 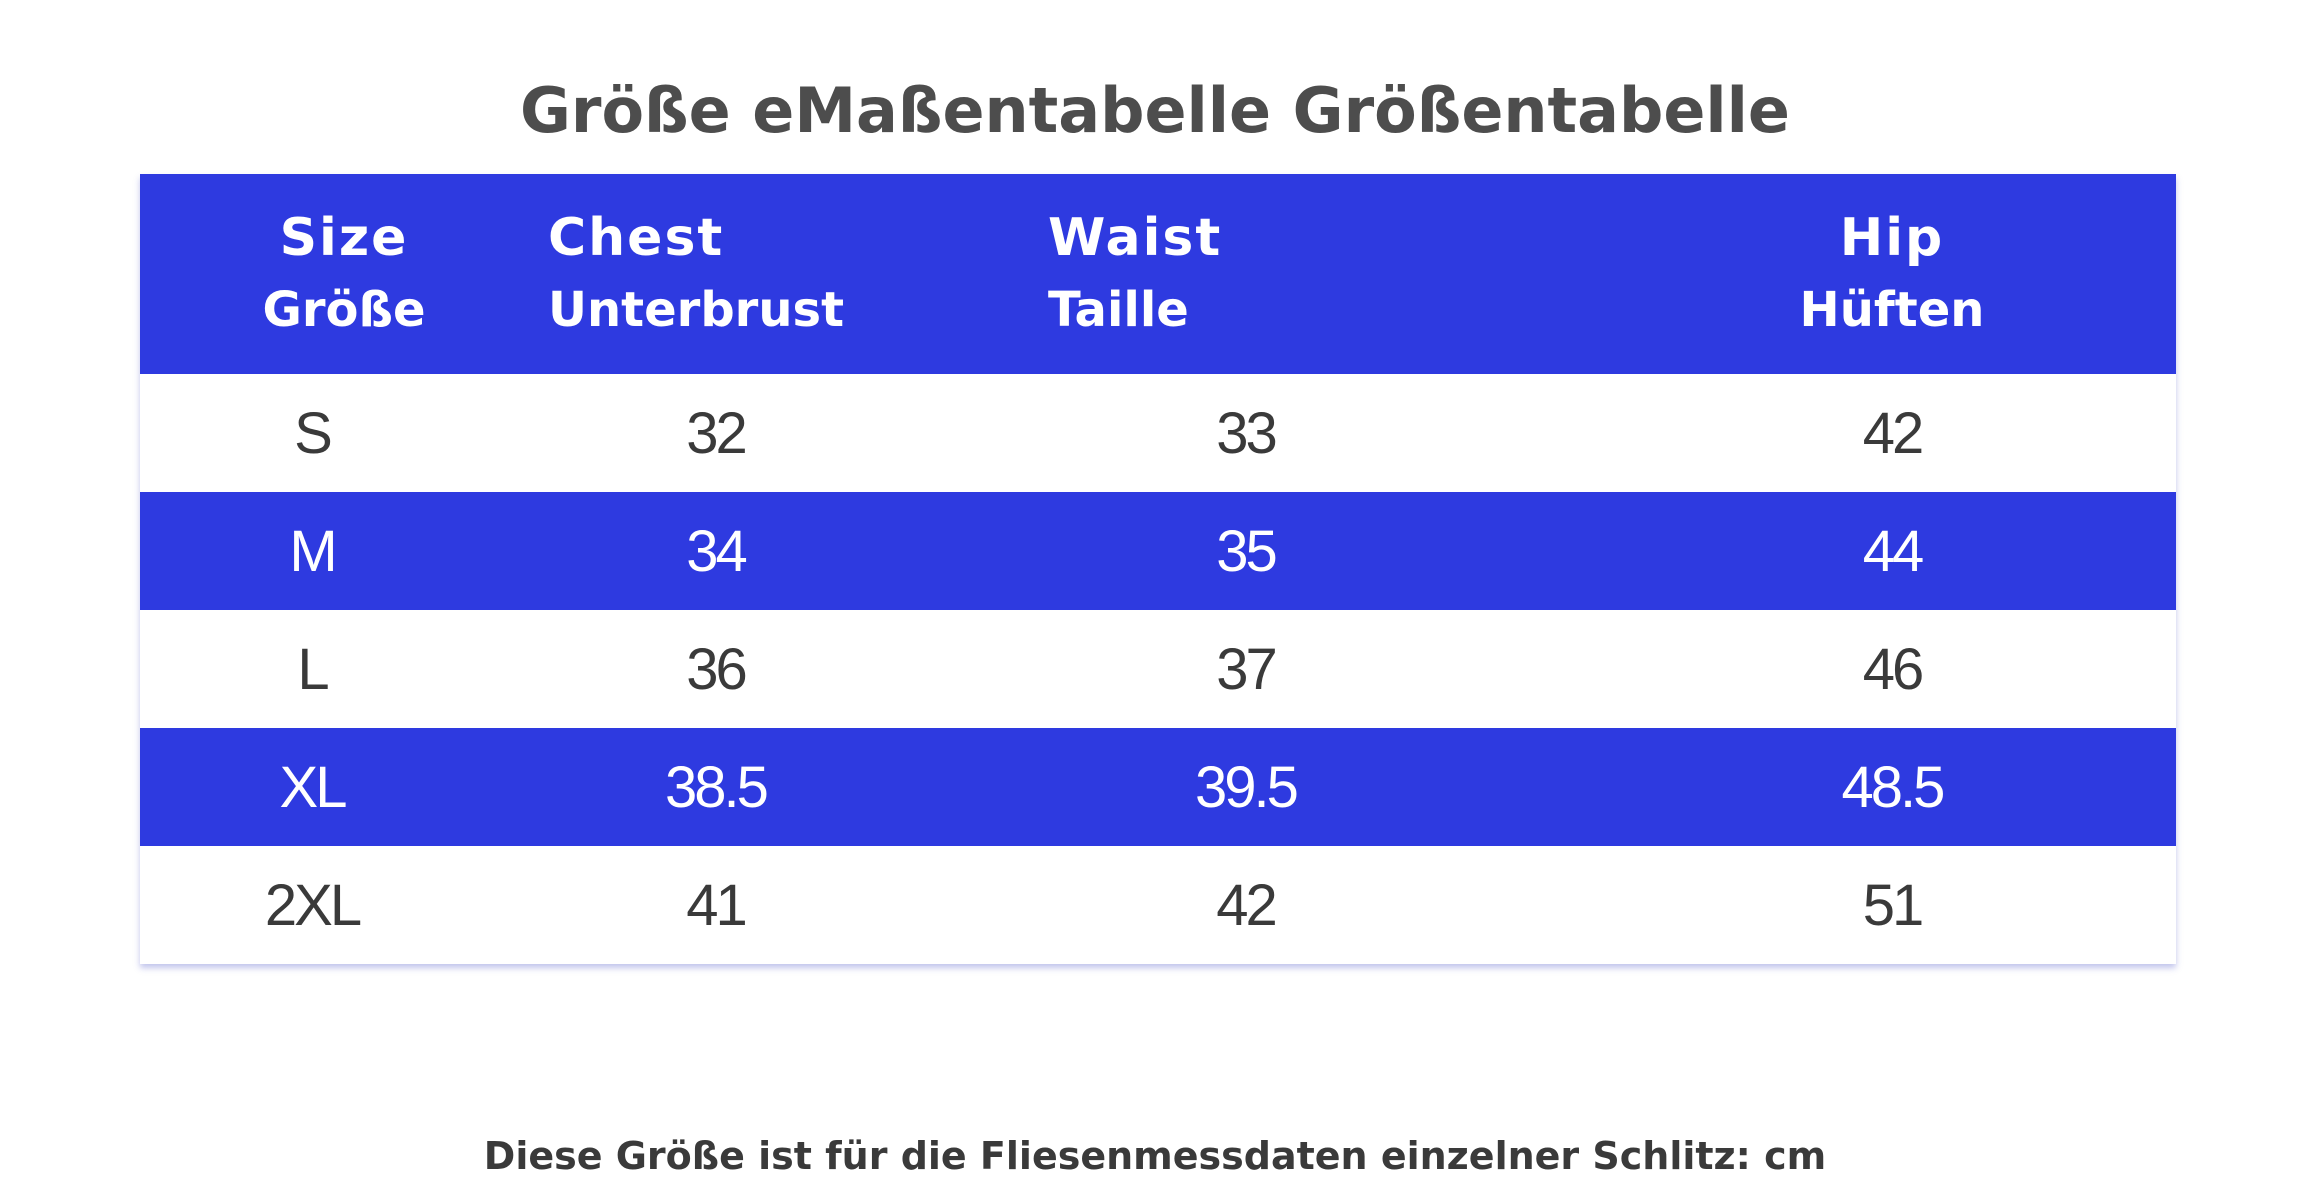 What do you see at coordinates (1892, 905) in the screenshot?
I see `cell-hip: 51` at bounding box center [1892, 905].